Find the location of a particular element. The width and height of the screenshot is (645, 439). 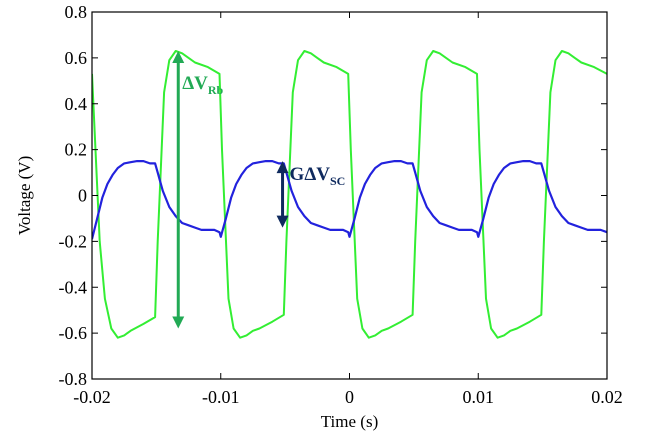

x-tick-label: 0 is located at coordinates (349, 397).